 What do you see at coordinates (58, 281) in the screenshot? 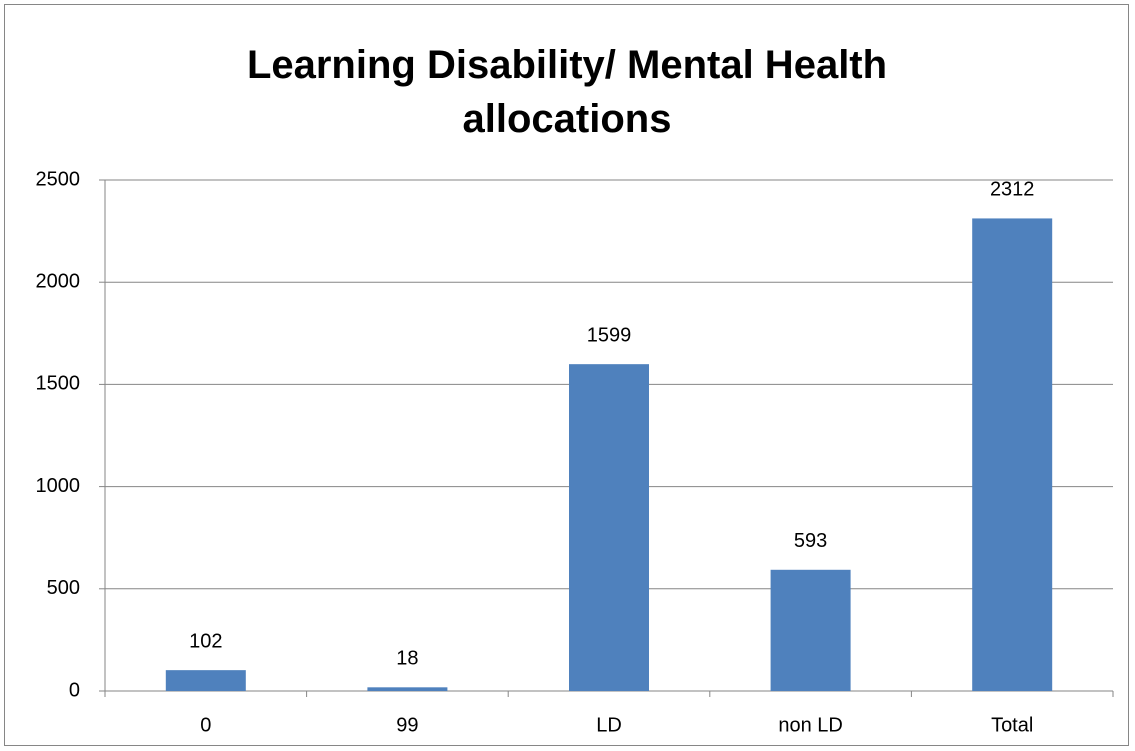
I see `y-tick-label: 2000` at bounding box center [58, 281].